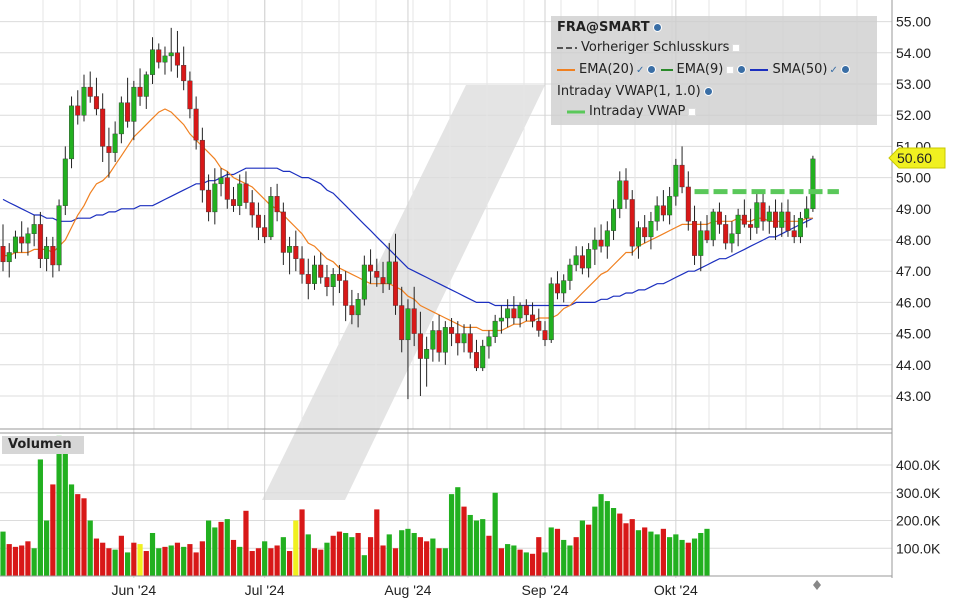 This screenshot has width=960, height=600. Describe the element at coordinates (265, 590) in the screenshot. I see `month-label: Jul '24` at that location.